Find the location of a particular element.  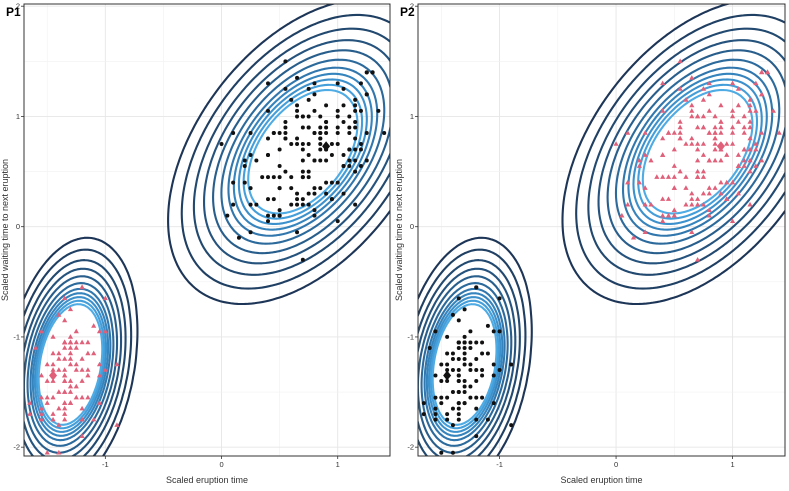

panel-label: P2 is located at coordinates (407, 12).